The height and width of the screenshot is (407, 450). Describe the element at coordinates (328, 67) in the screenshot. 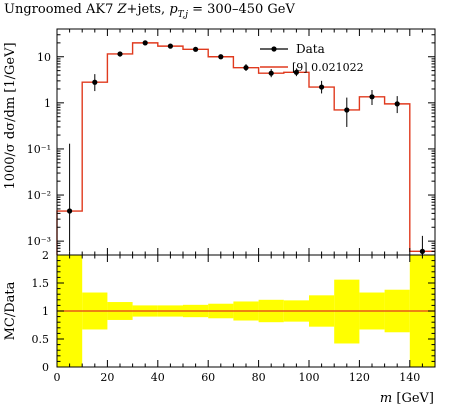

I see `legend-mc-label: [9] 0.021022` at that location.